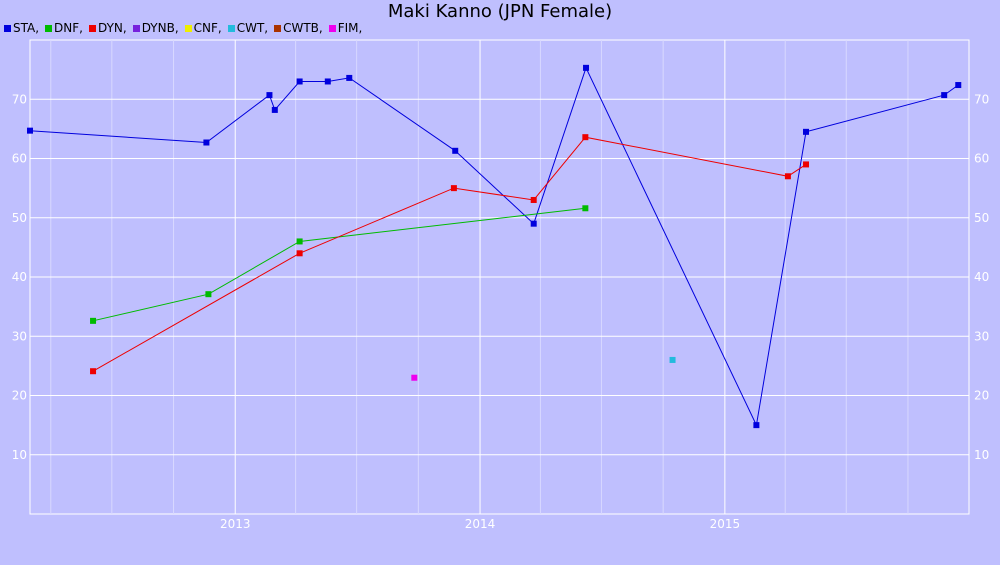  Describe the element at coordinates (19, 455) in the screenshot. I see `y-tick-label-left: 10` at that location.